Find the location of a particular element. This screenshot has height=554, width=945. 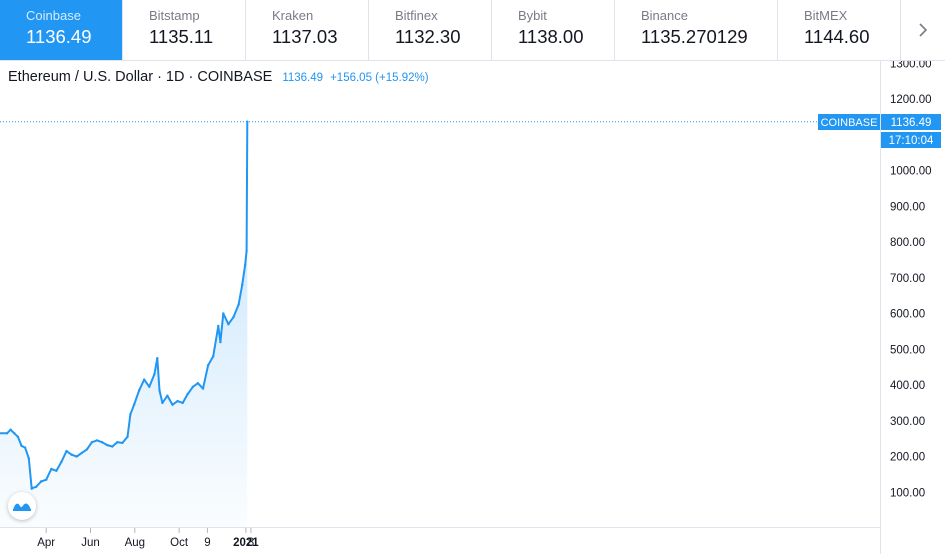

price-tag-source-bg is located at coordinates (849, 122).